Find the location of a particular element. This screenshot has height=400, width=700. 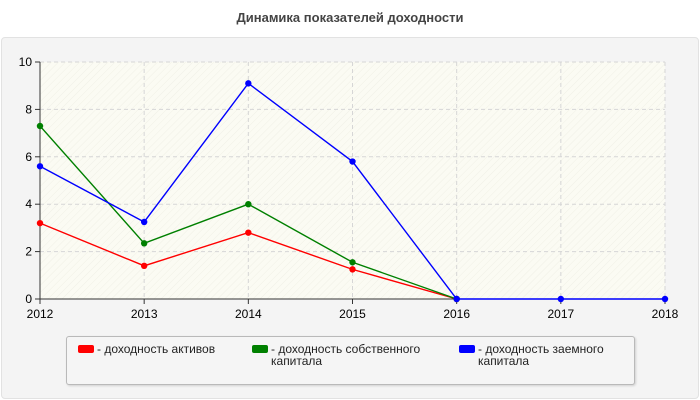

legend-label: - доходность активов is located at coordinates (156, 349).